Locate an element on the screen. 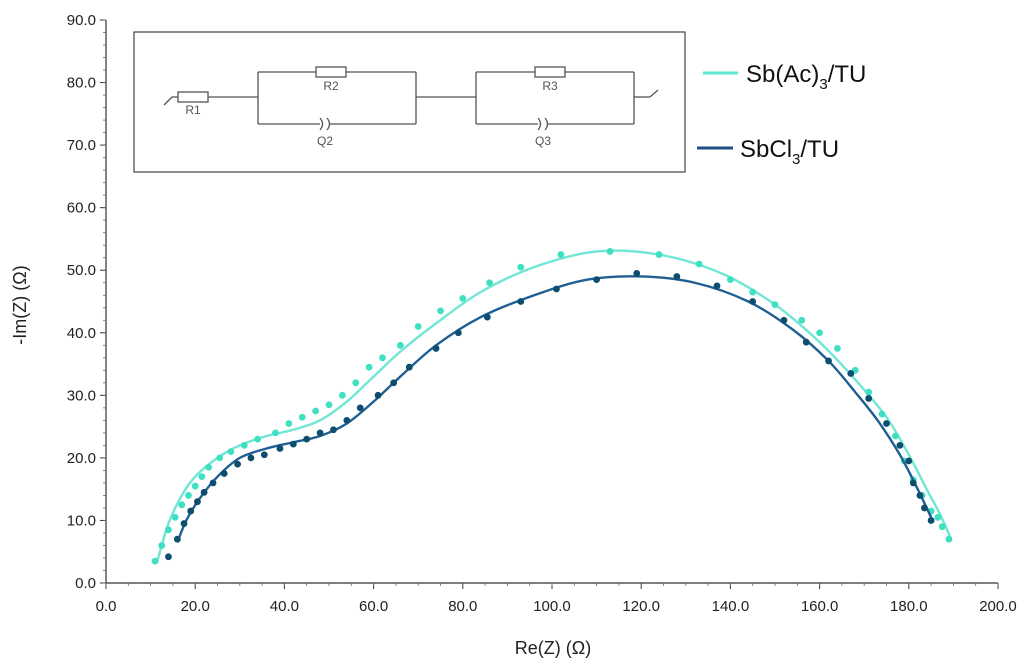 The width and height of the screenshot is (1031, 664). y-tick-label: 0.0 is located at coordinates (85, 583).